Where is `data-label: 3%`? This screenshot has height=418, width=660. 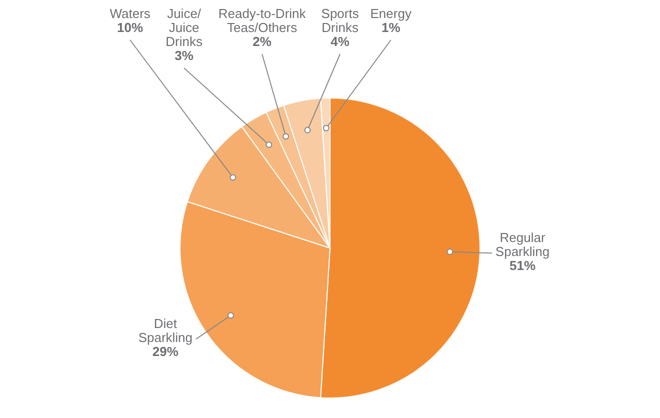 data-label: 3% is located at coordinates (184, 55).